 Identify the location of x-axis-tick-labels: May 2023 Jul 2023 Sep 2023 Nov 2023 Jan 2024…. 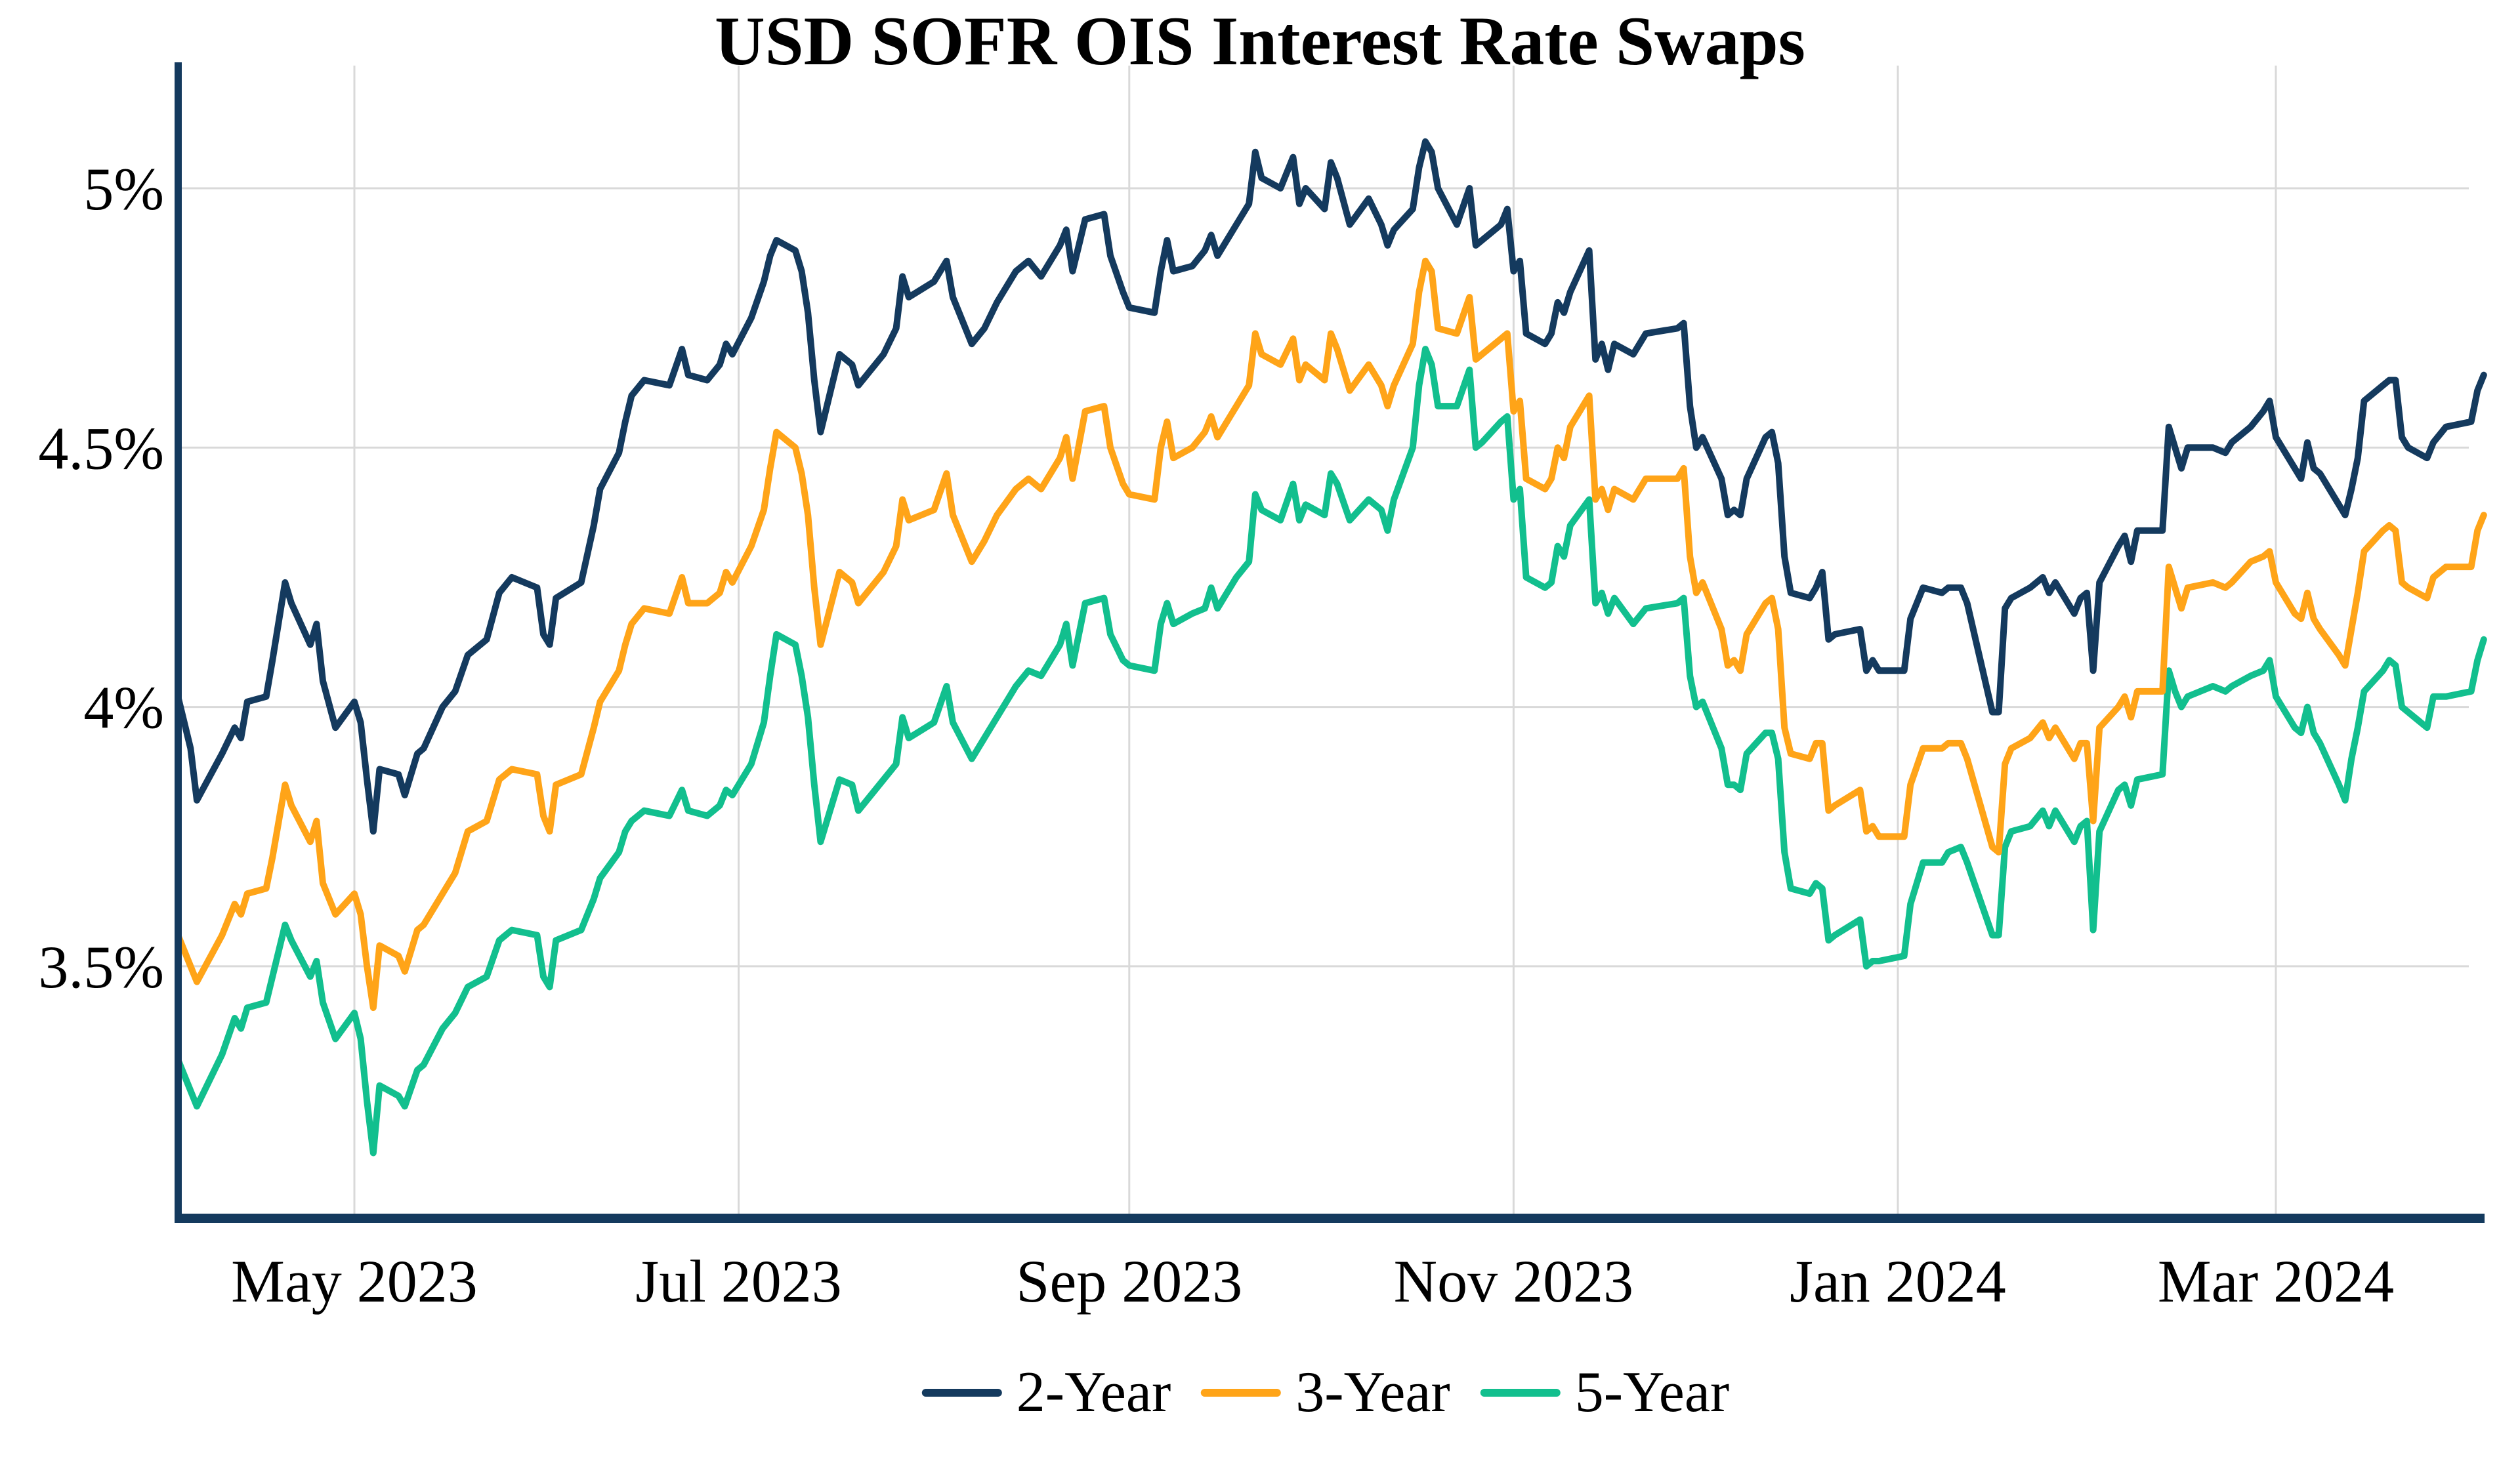
(1312, 1281).